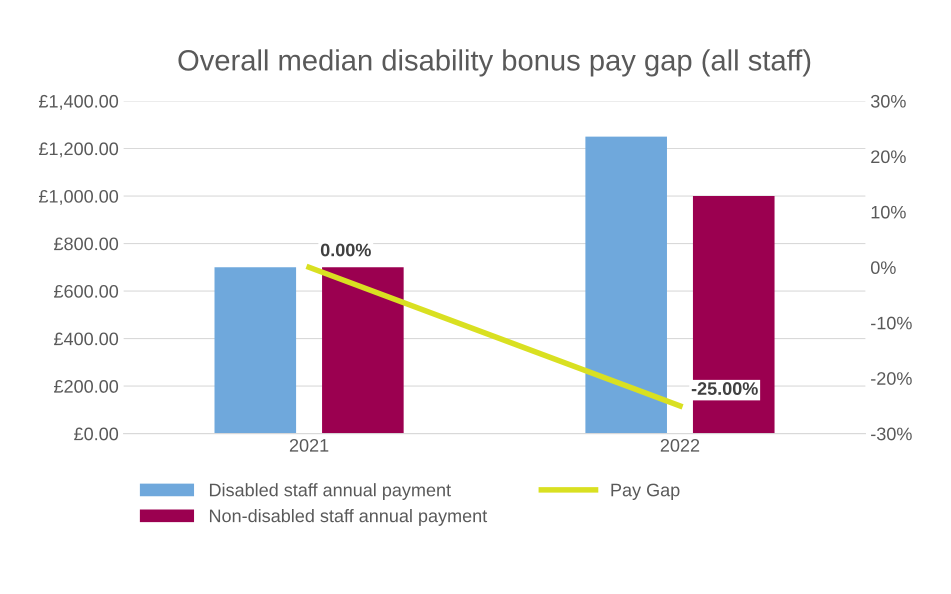  I want to click on legend-label: Disabled staff annual payment, so click(330, 491).